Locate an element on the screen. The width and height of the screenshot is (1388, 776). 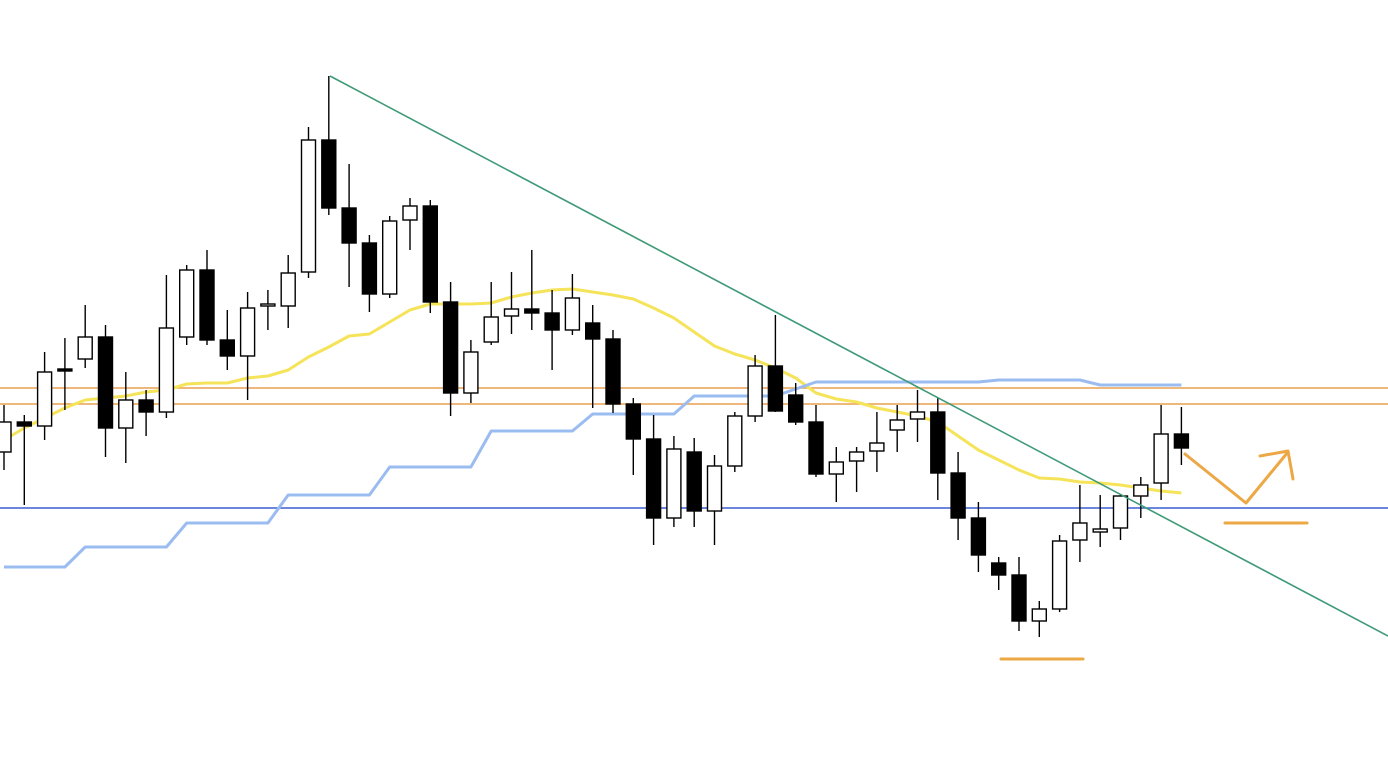
arrow is located at coordinates (1236, 477).